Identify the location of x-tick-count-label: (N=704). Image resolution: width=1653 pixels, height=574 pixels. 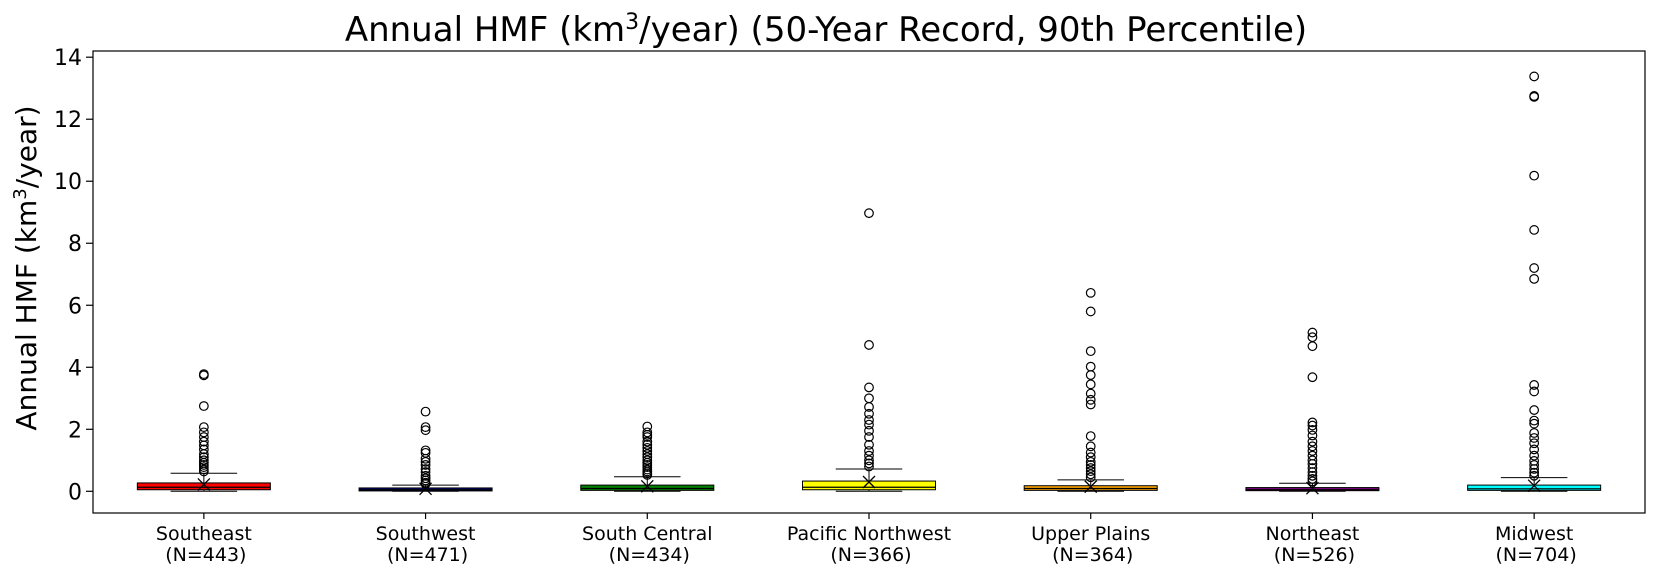
(1536, 555).